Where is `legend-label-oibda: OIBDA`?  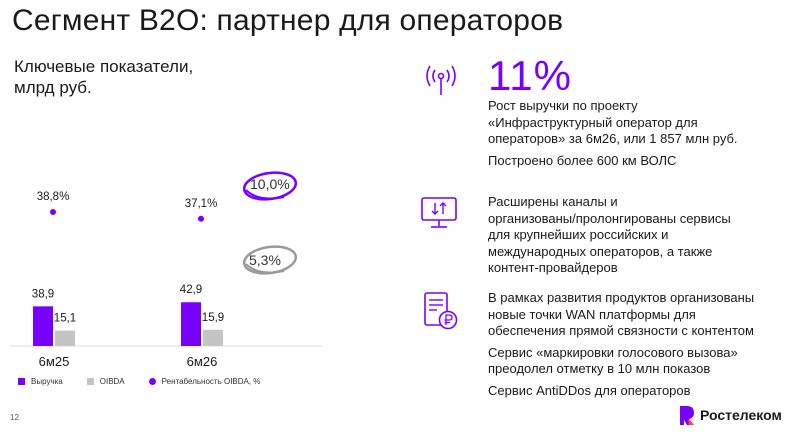
legend-label-oibda: OIBDA is located at coordinates (112, 381).